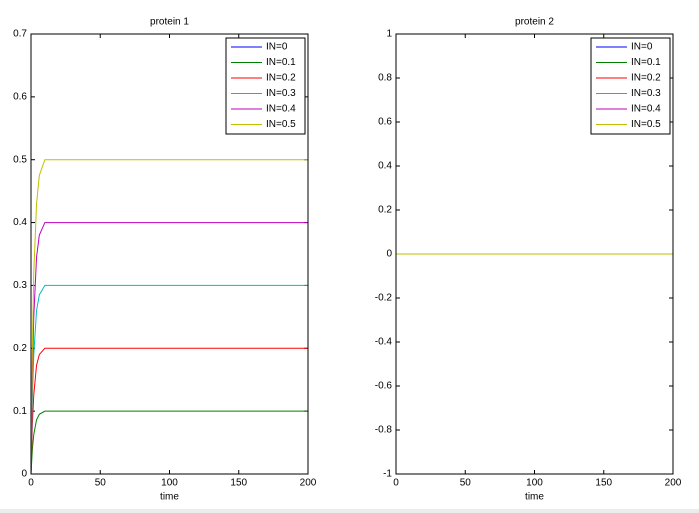 This screenshot has height=513, width=699. Describe the element at coordinates (169, 442) in the screenshot. I see `series-line` at that location.